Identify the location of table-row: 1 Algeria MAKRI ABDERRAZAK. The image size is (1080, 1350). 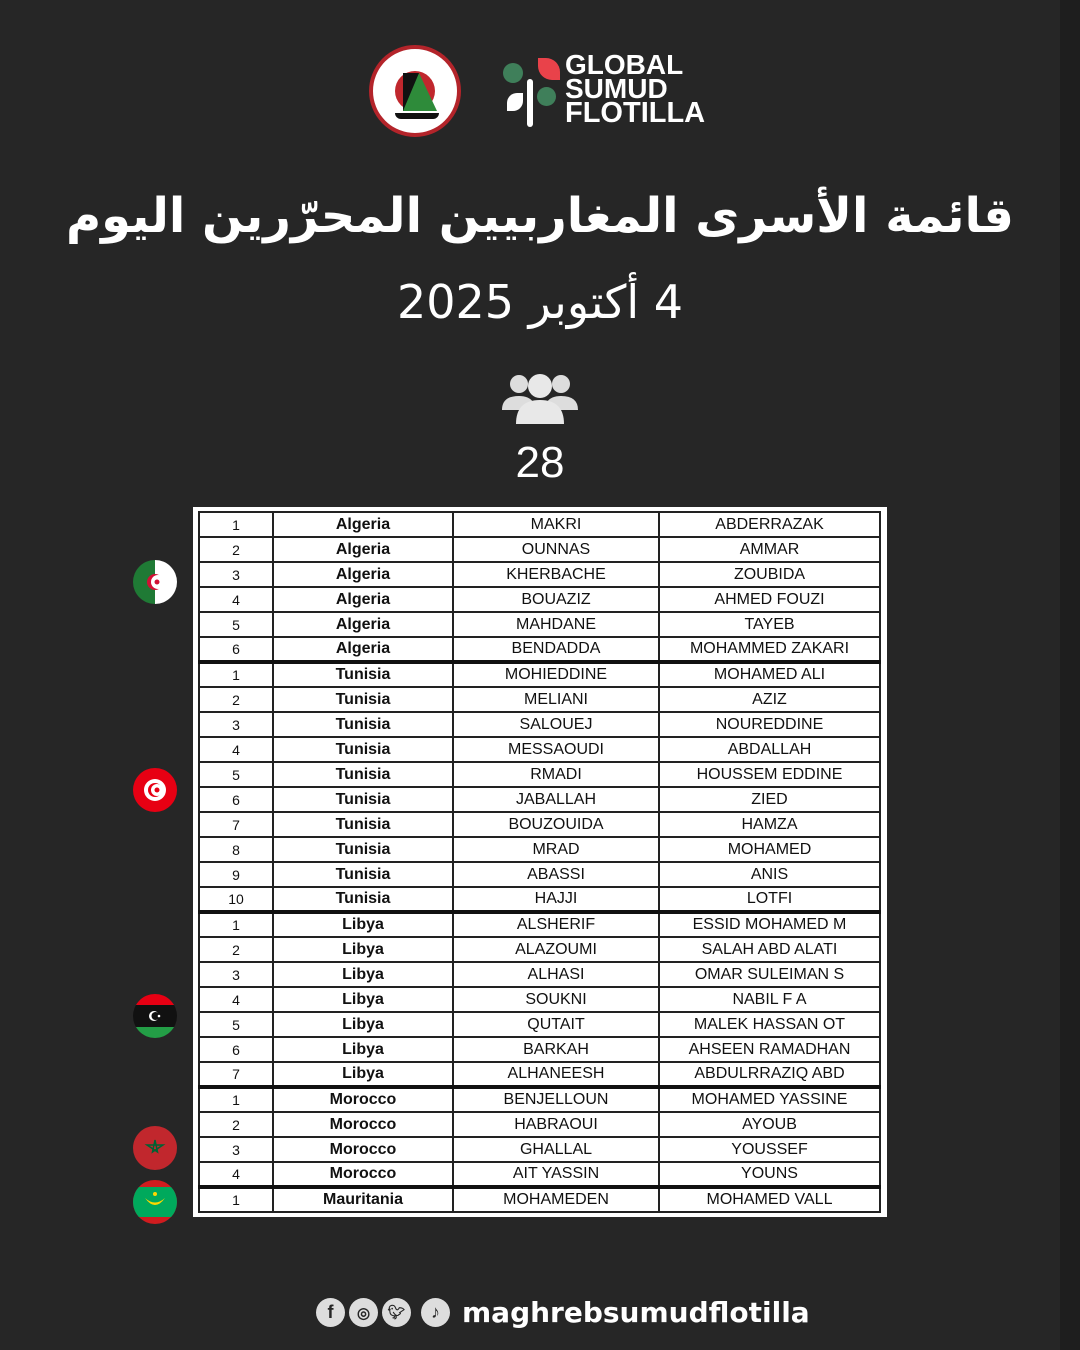
(539, 524).